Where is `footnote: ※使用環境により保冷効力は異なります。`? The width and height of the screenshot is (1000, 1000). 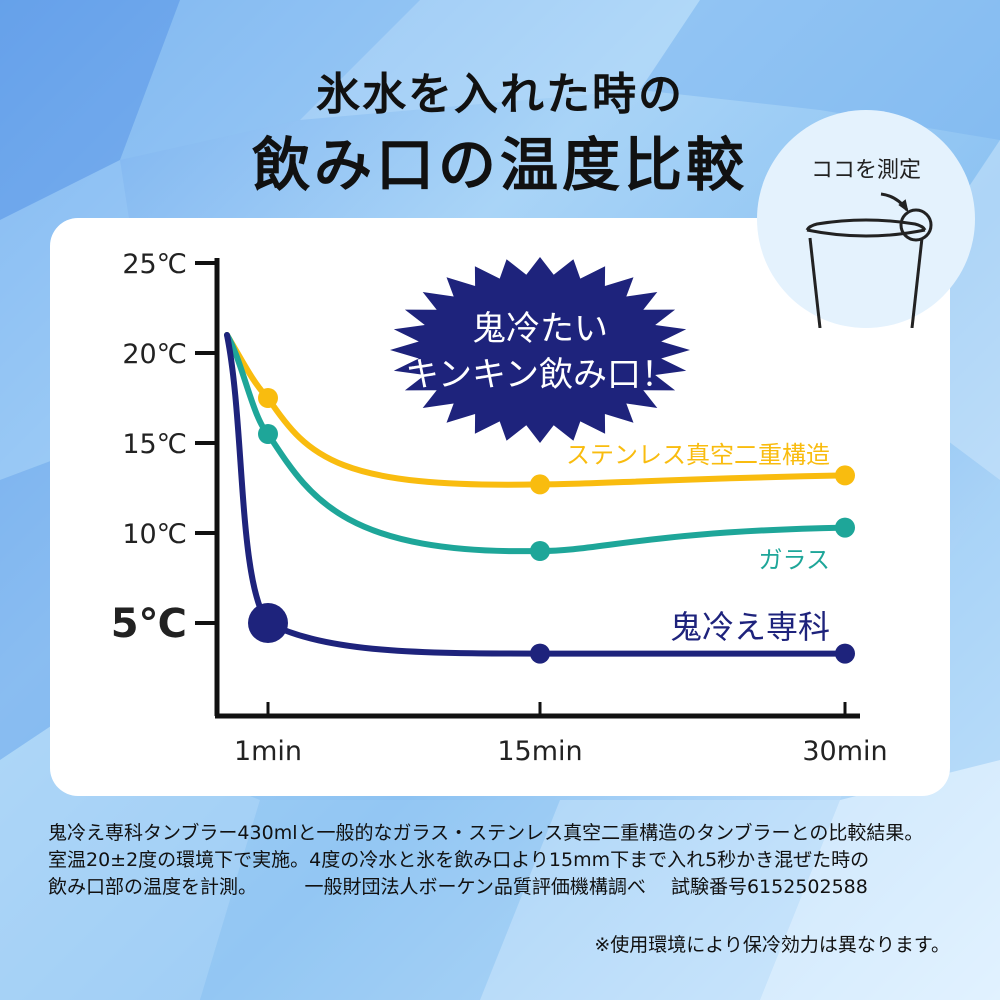
footnote: ※使用環境により保冷効力は異なります。 is located at coordinates (772, 945).